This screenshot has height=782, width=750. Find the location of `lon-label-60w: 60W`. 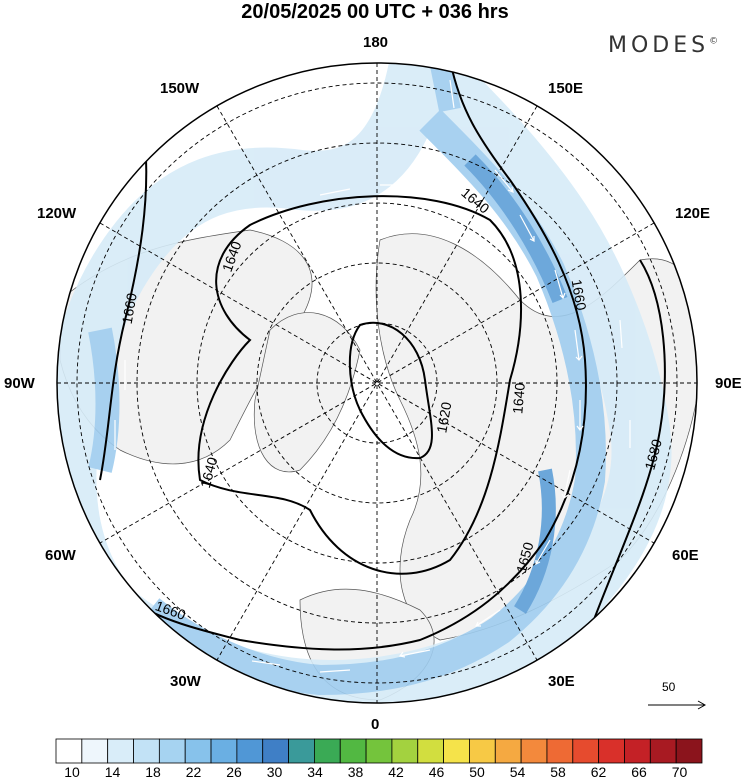

lon-label-60w: 60W is located at coordinates (60, 555).